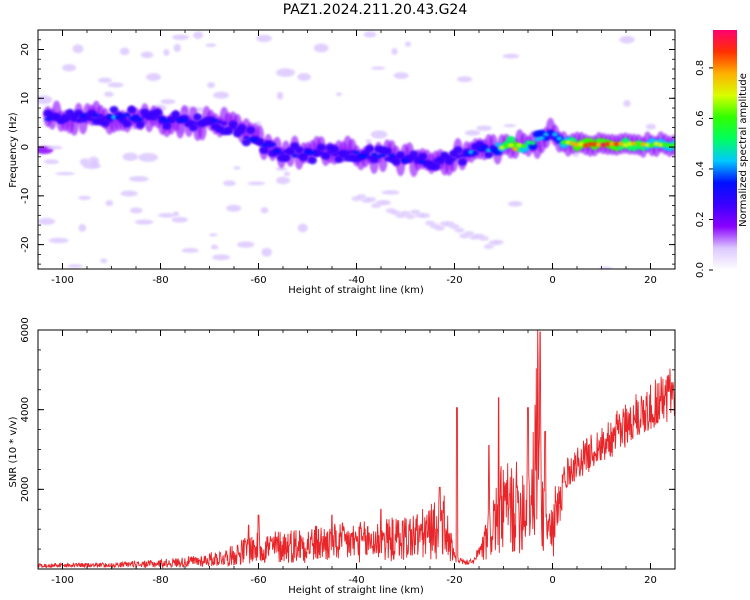 The image size is (750, 600). I want to click on y-tick-label: 6000, so click(25, 329).